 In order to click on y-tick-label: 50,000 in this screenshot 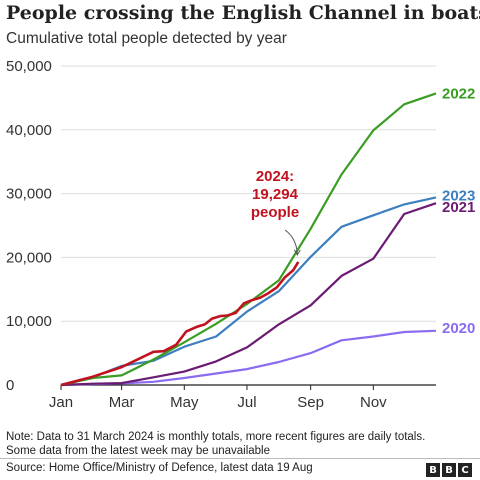, I will do `click(29, 66)`.